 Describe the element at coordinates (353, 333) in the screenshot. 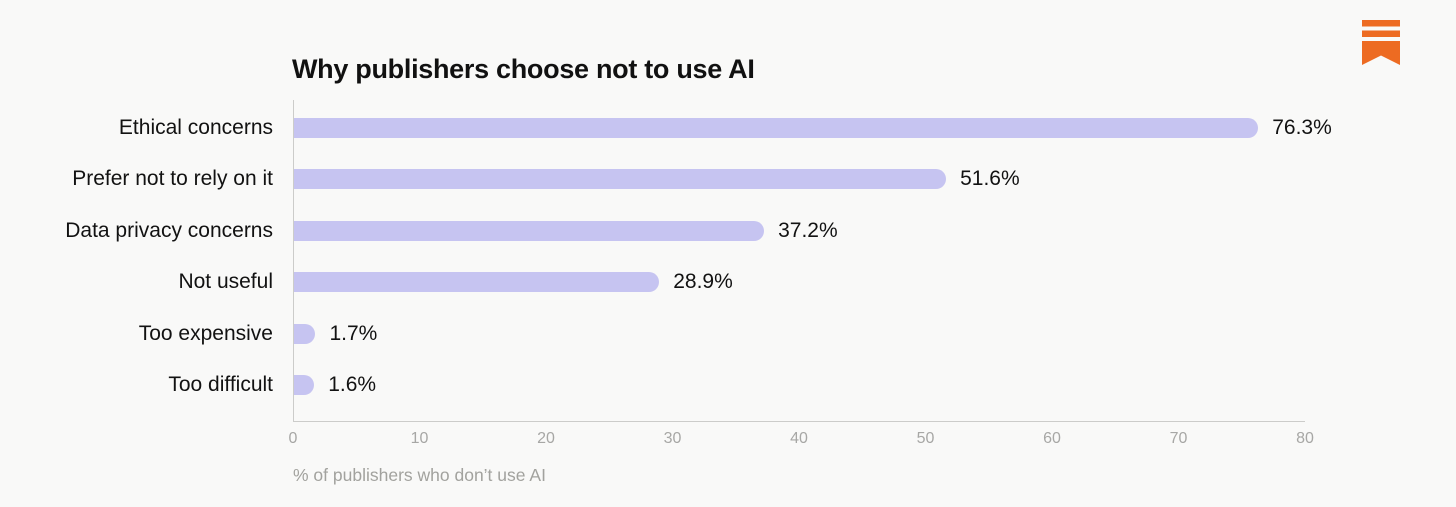

I see `value-label: 1.7%` at that location.